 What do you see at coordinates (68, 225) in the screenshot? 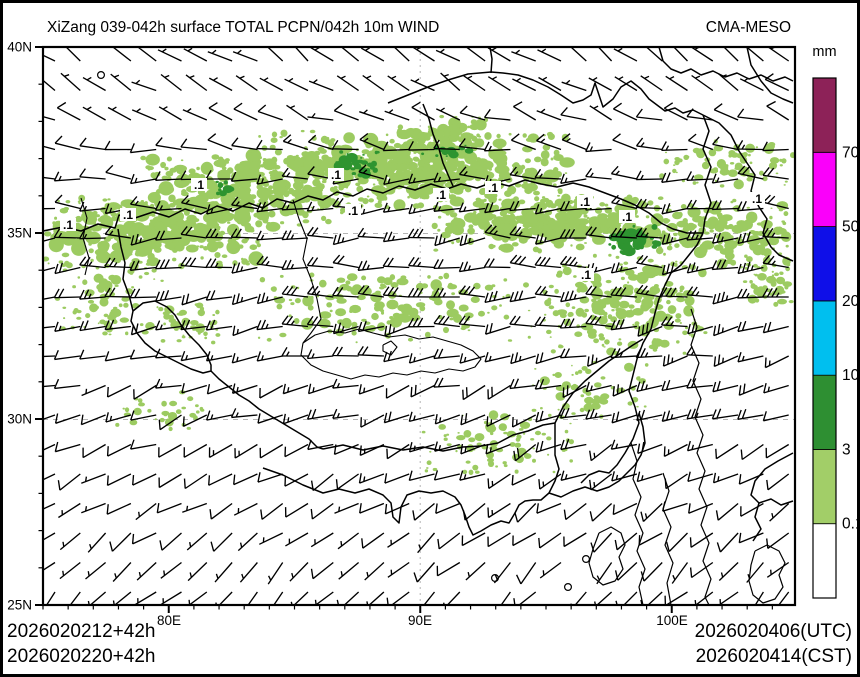
I see `contour-label: .1` at bounding box center [68, 225].